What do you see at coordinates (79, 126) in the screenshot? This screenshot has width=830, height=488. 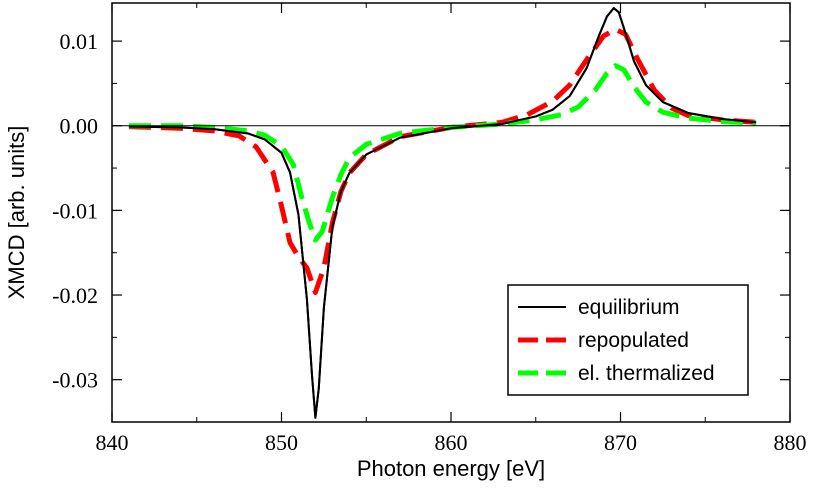 I see `y-tick-label: 0.00` at bounding box center [79, 126].